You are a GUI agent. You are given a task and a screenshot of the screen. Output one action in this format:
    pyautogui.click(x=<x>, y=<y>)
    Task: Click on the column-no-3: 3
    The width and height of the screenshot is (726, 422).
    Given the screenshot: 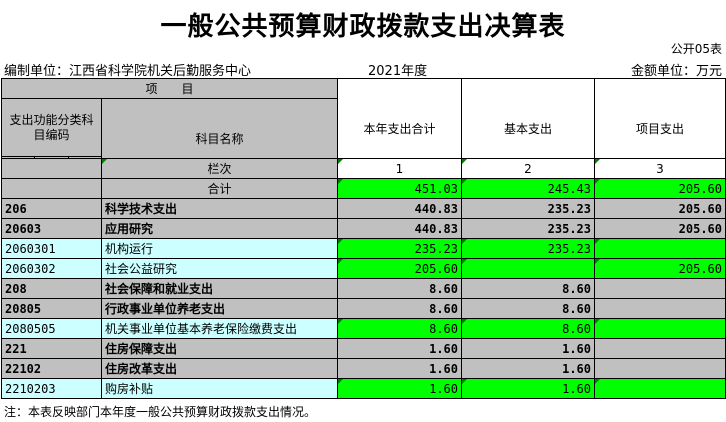 What is the action you would take?
    pyautogui.click(x=660, y=168)
    